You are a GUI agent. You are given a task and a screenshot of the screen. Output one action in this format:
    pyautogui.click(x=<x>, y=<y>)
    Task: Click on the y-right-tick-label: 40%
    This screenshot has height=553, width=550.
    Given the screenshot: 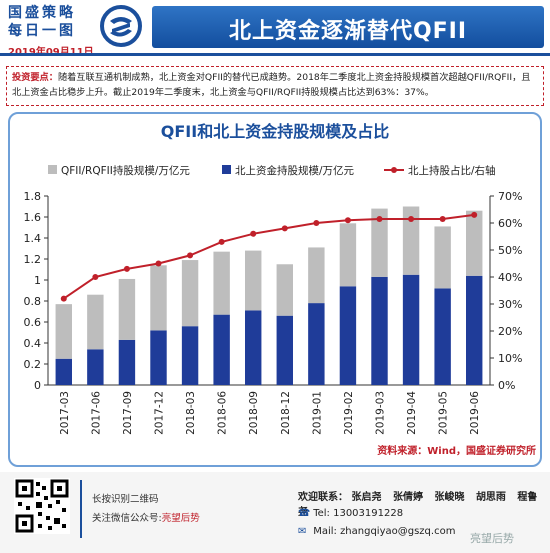 What is the action you would take?
    pyautogui.click(x=510, y=277)
    